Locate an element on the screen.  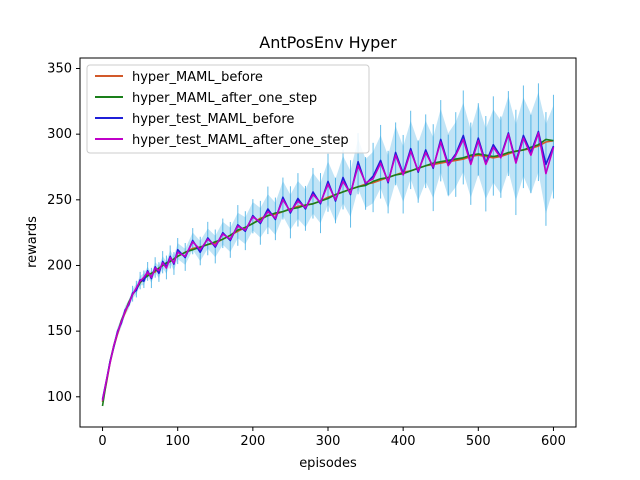
x-tick-label: 200 is located at coordinates (252, 441).